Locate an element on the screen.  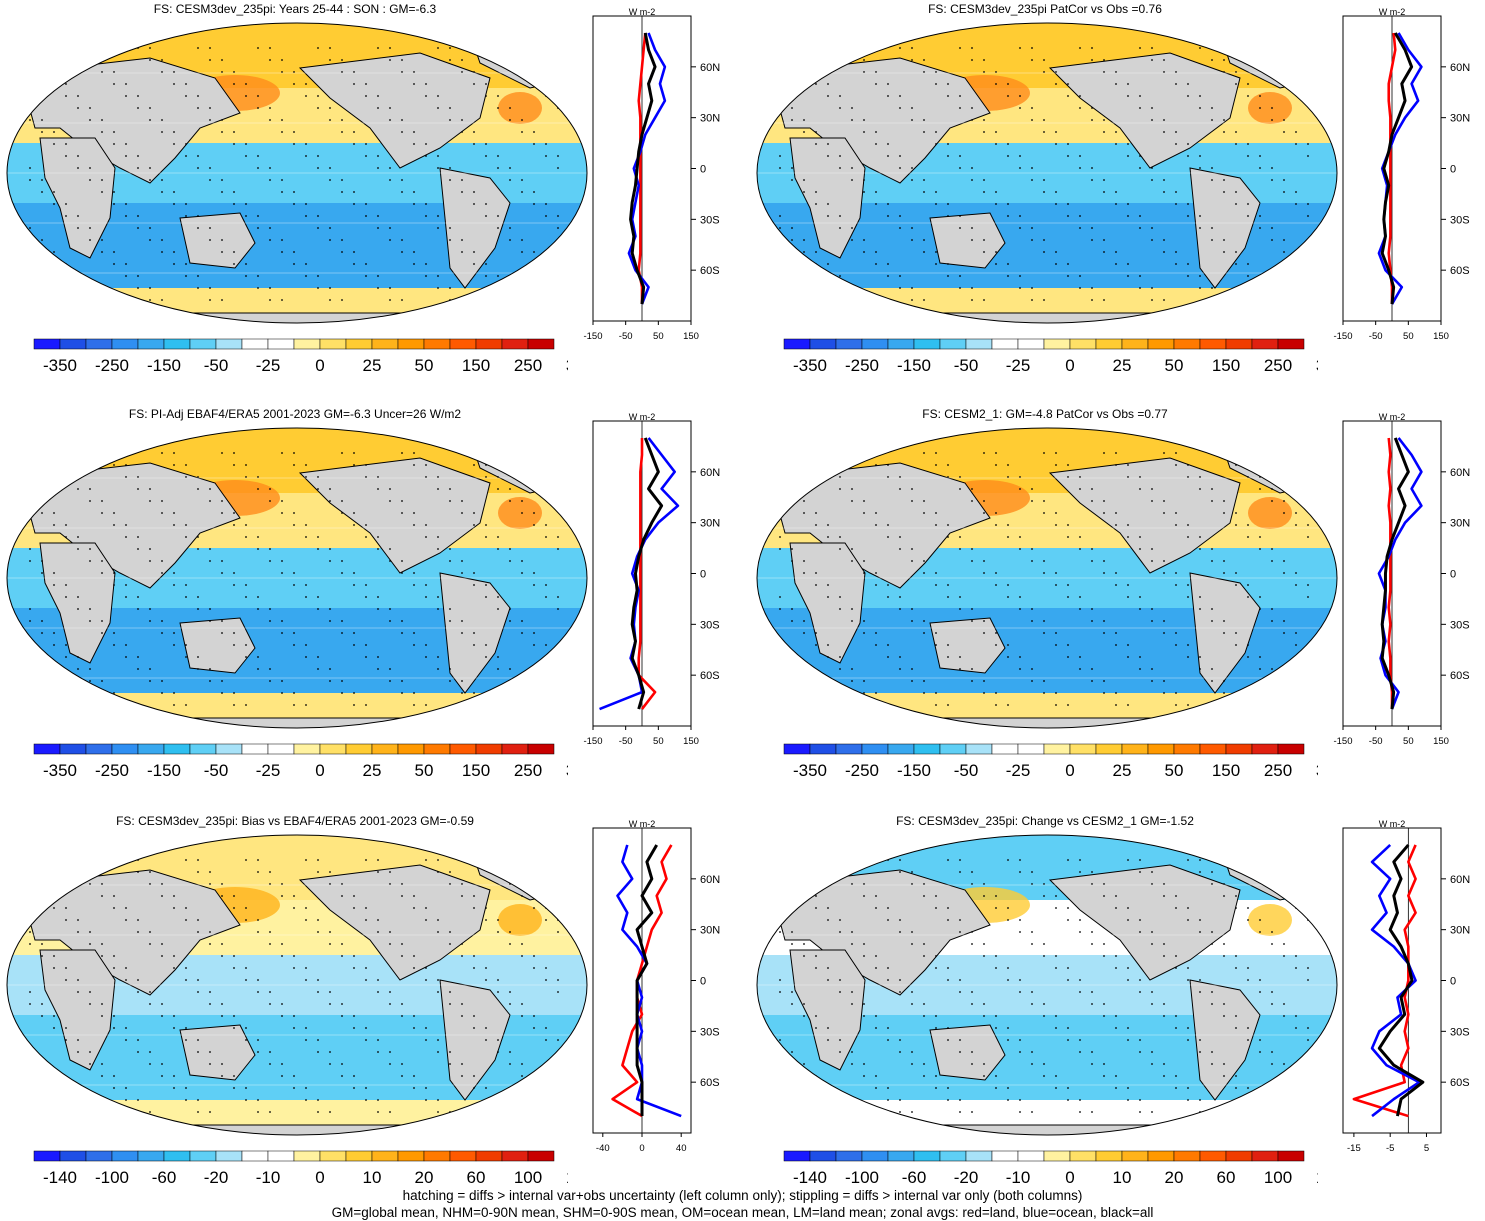
x-tick-label: 50 is located at coordinates (658, 741).